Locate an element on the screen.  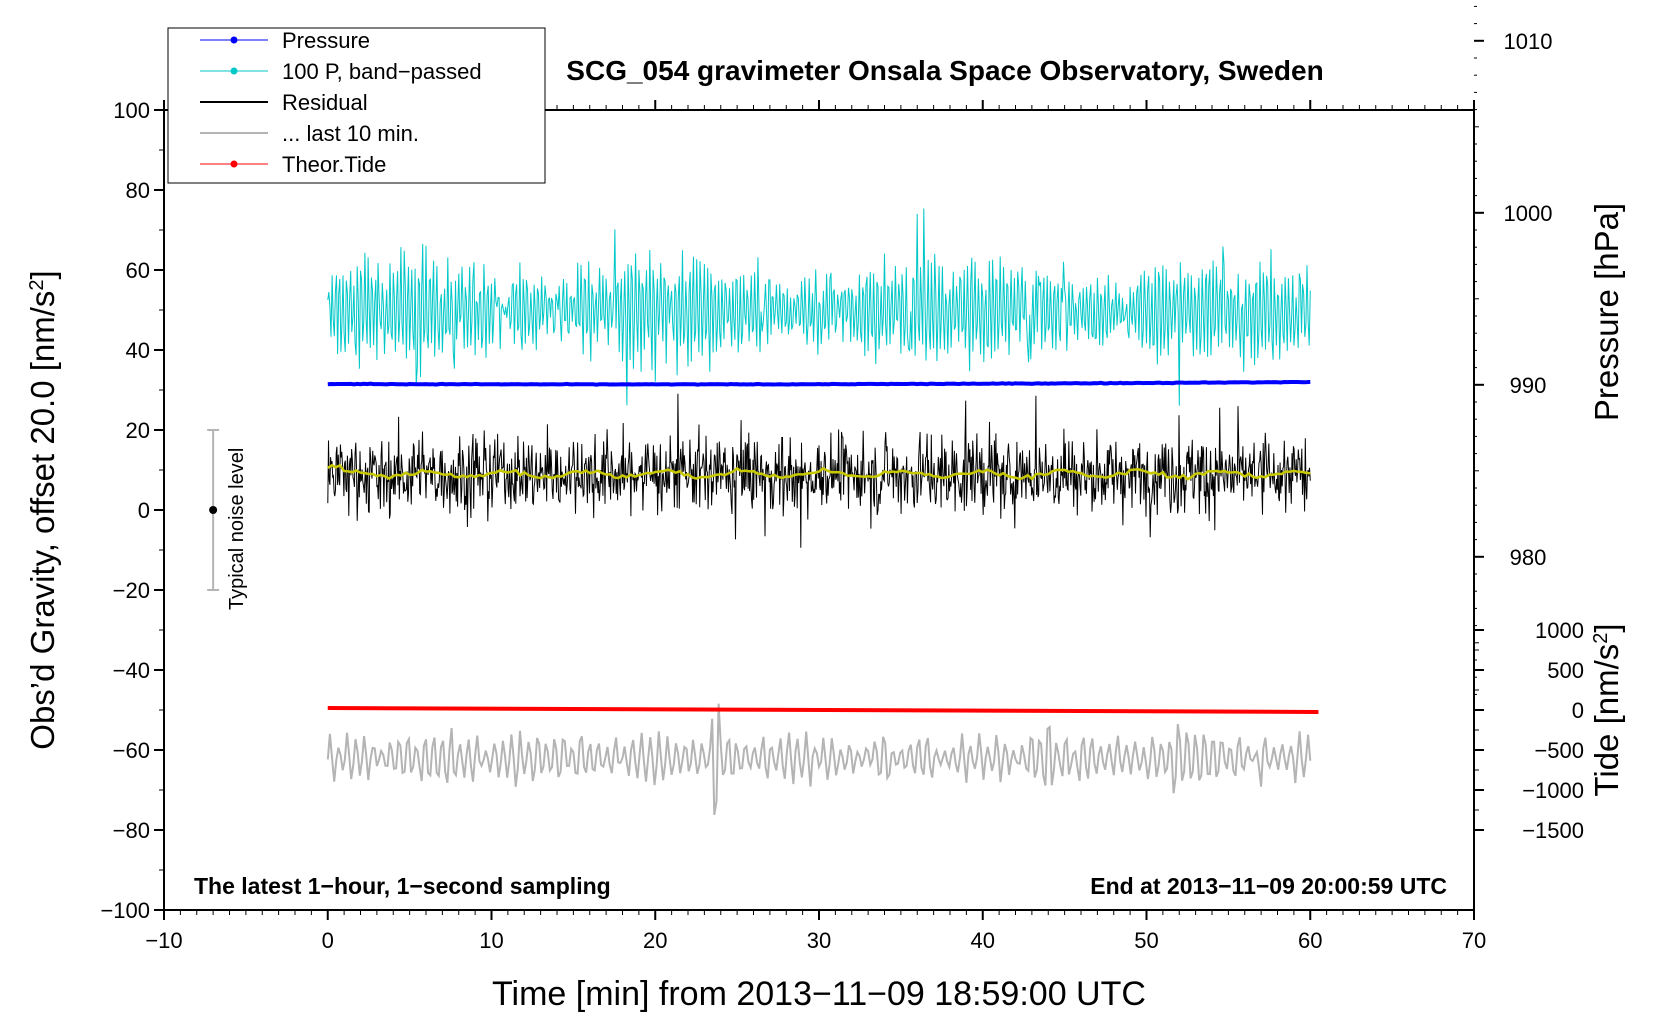
legend-box is located at coordinates (356, 105).